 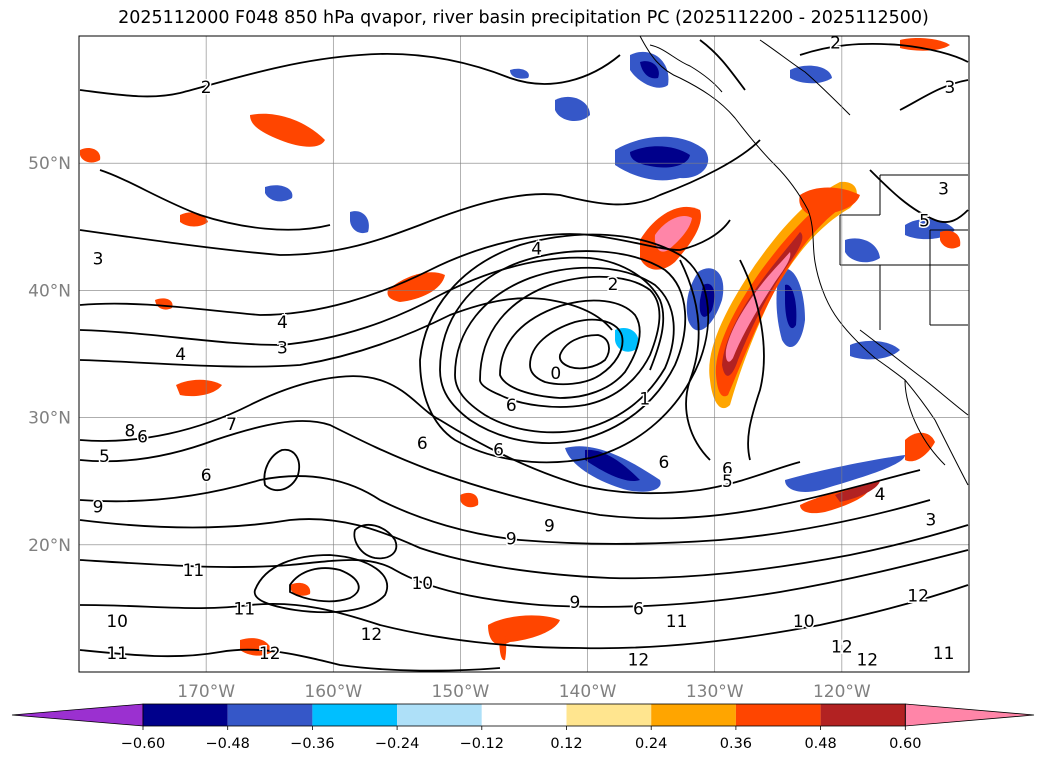 I want to click on latitude-labels: 50°N 40°N 30°N 20°N, so click(x=49, y=355).